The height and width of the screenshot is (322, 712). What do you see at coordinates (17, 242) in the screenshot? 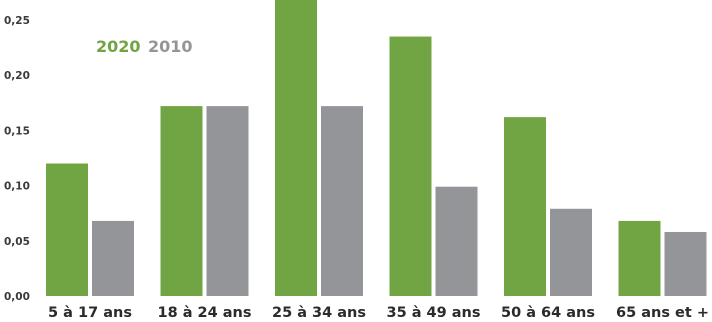
I see `y-tick-label: 0,05` at bounding box center [17, 242].